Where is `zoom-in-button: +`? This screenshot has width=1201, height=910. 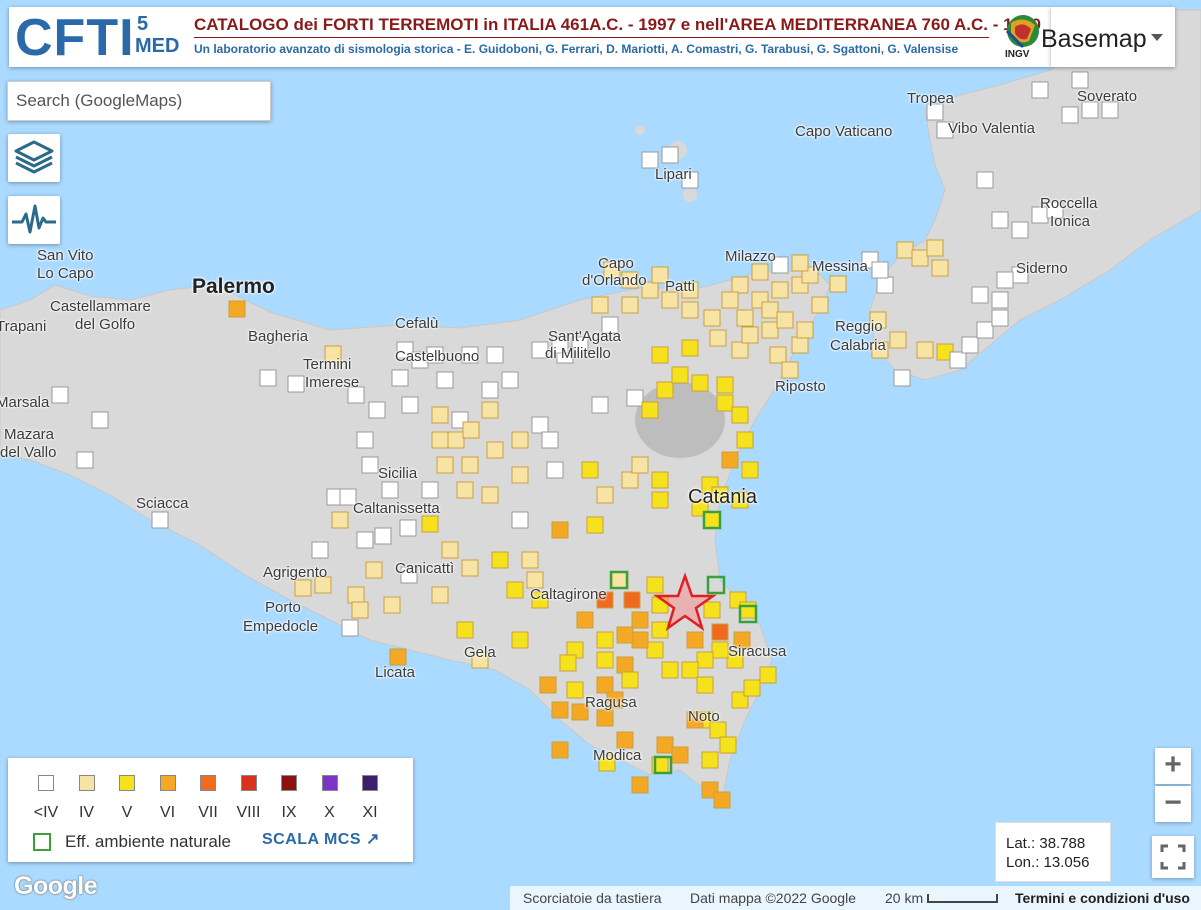 zoom-in-button: + is located at coordinates (1173, 766).